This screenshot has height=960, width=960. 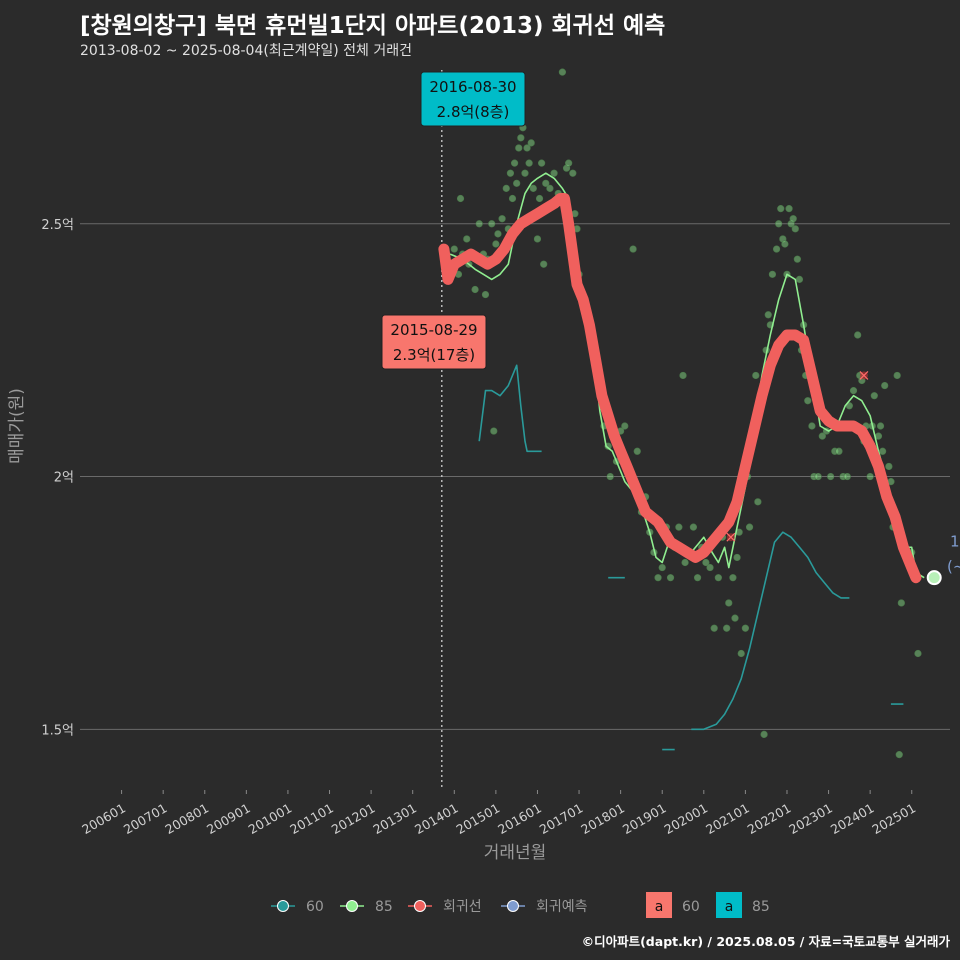 I want to click on x-tick-label: 202101, so click(x=727, y=818).